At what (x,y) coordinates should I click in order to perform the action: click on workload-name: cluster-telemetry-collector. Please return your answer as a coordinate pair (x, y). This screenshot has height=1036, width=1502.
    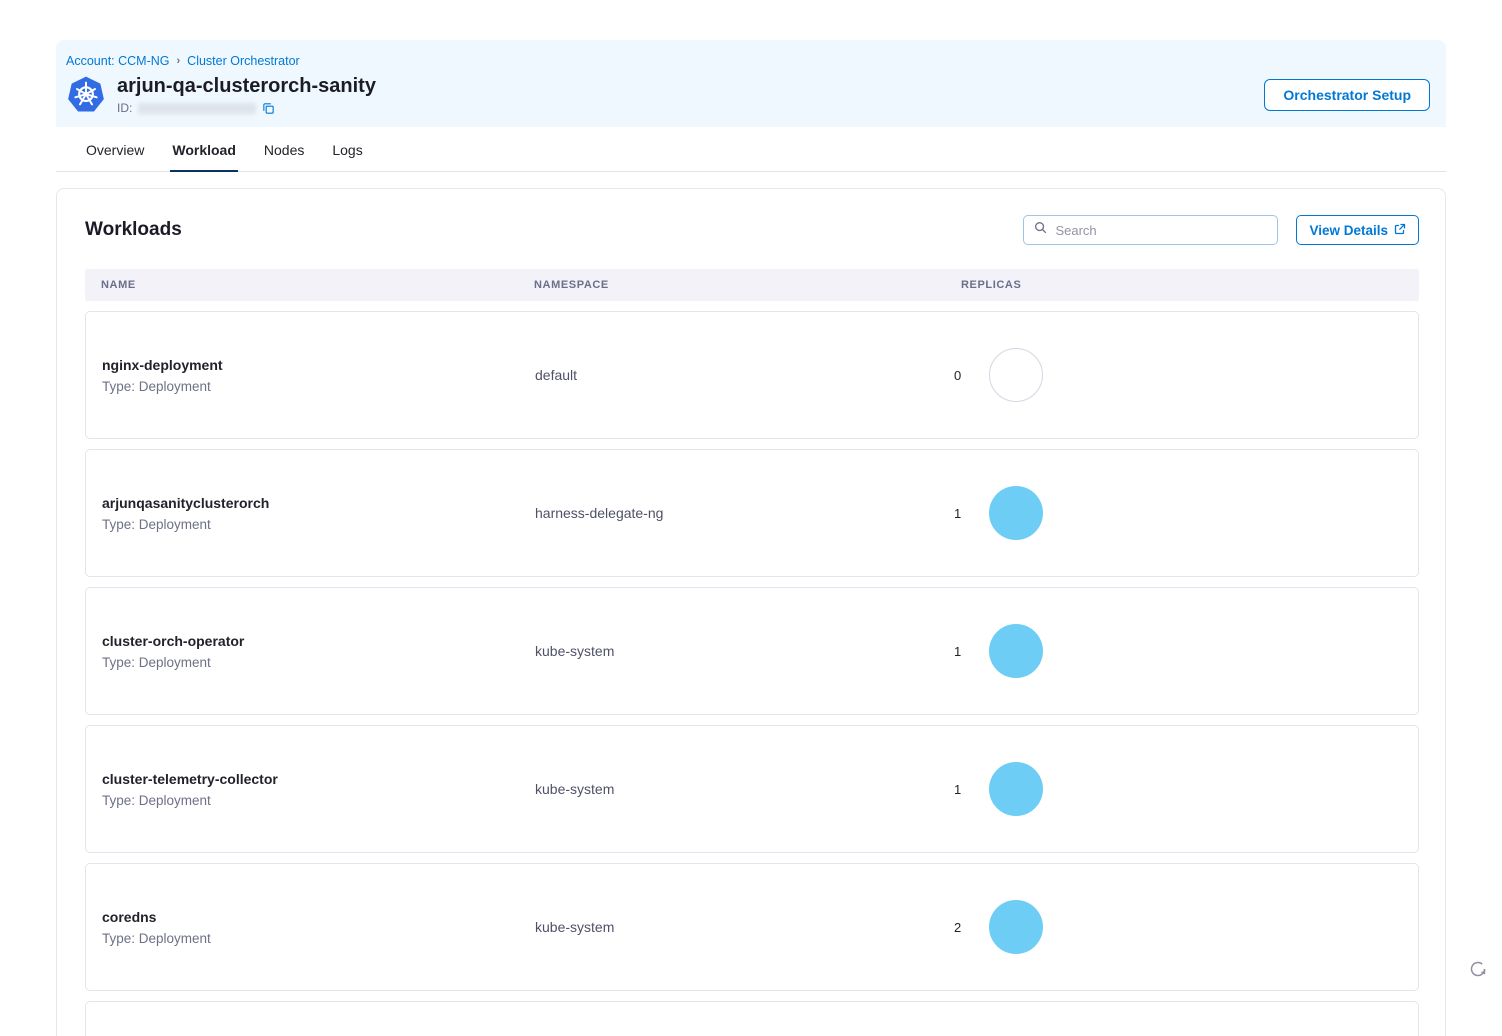
    Looking at the image, I should click on (190, 778).